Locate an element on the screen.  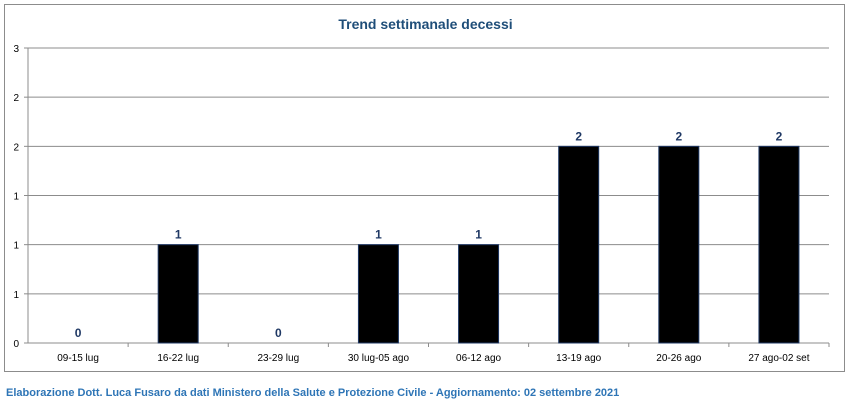
x-tick-label: 30 lug-05 ago is located at coordinates (379, 358).